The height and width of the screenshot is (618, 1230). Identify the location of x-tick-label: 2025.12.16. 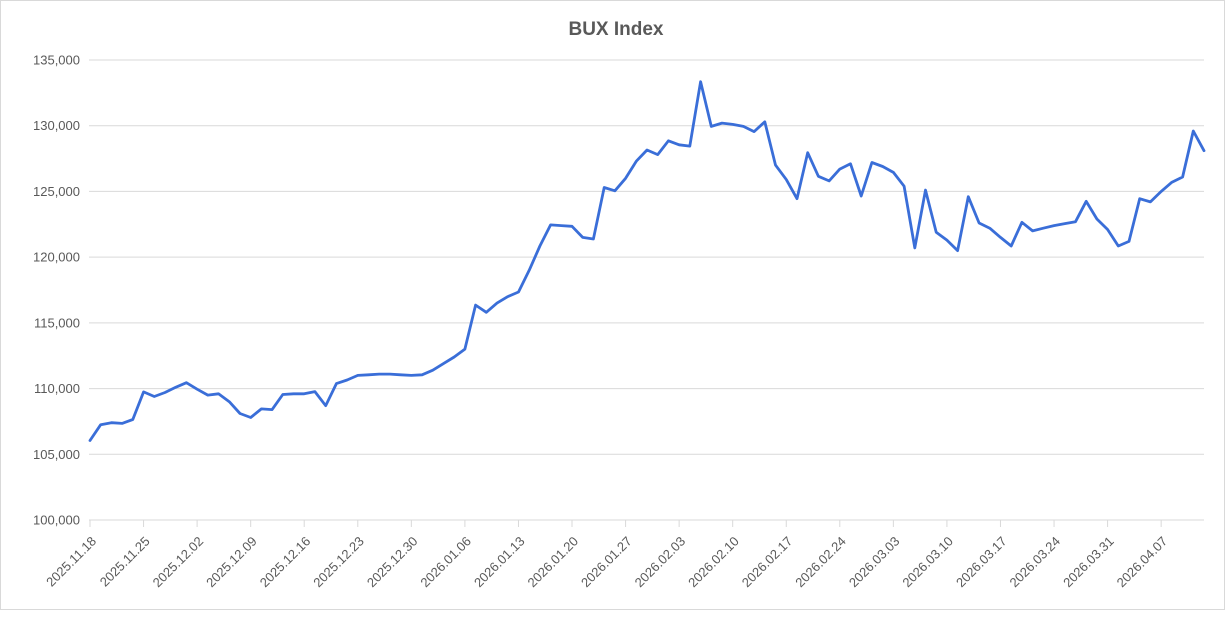
(285, 562).